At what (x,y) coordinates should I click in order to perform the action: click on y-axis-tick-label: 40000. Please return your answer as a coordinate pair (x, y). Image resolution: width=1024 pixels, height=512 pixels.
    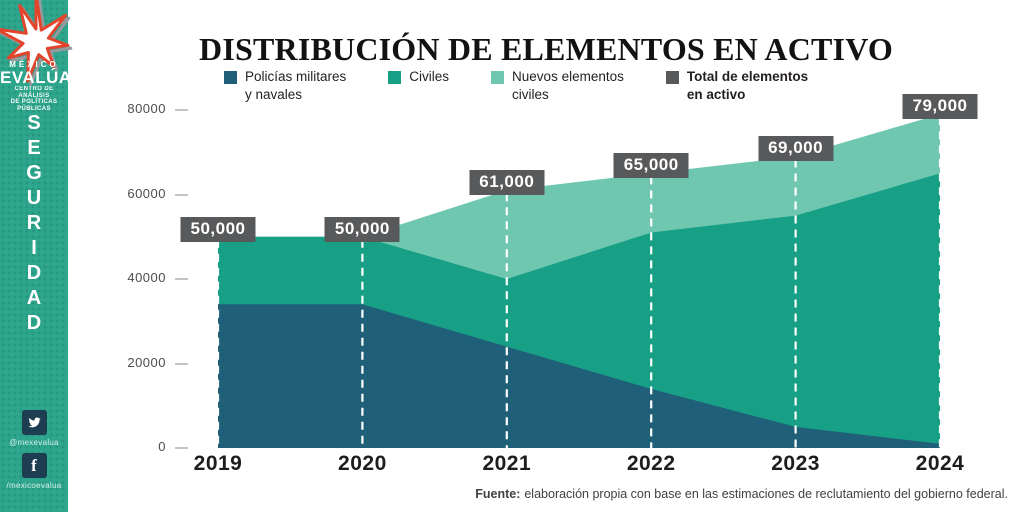
    Looking at the image, I should click on (146, 277).